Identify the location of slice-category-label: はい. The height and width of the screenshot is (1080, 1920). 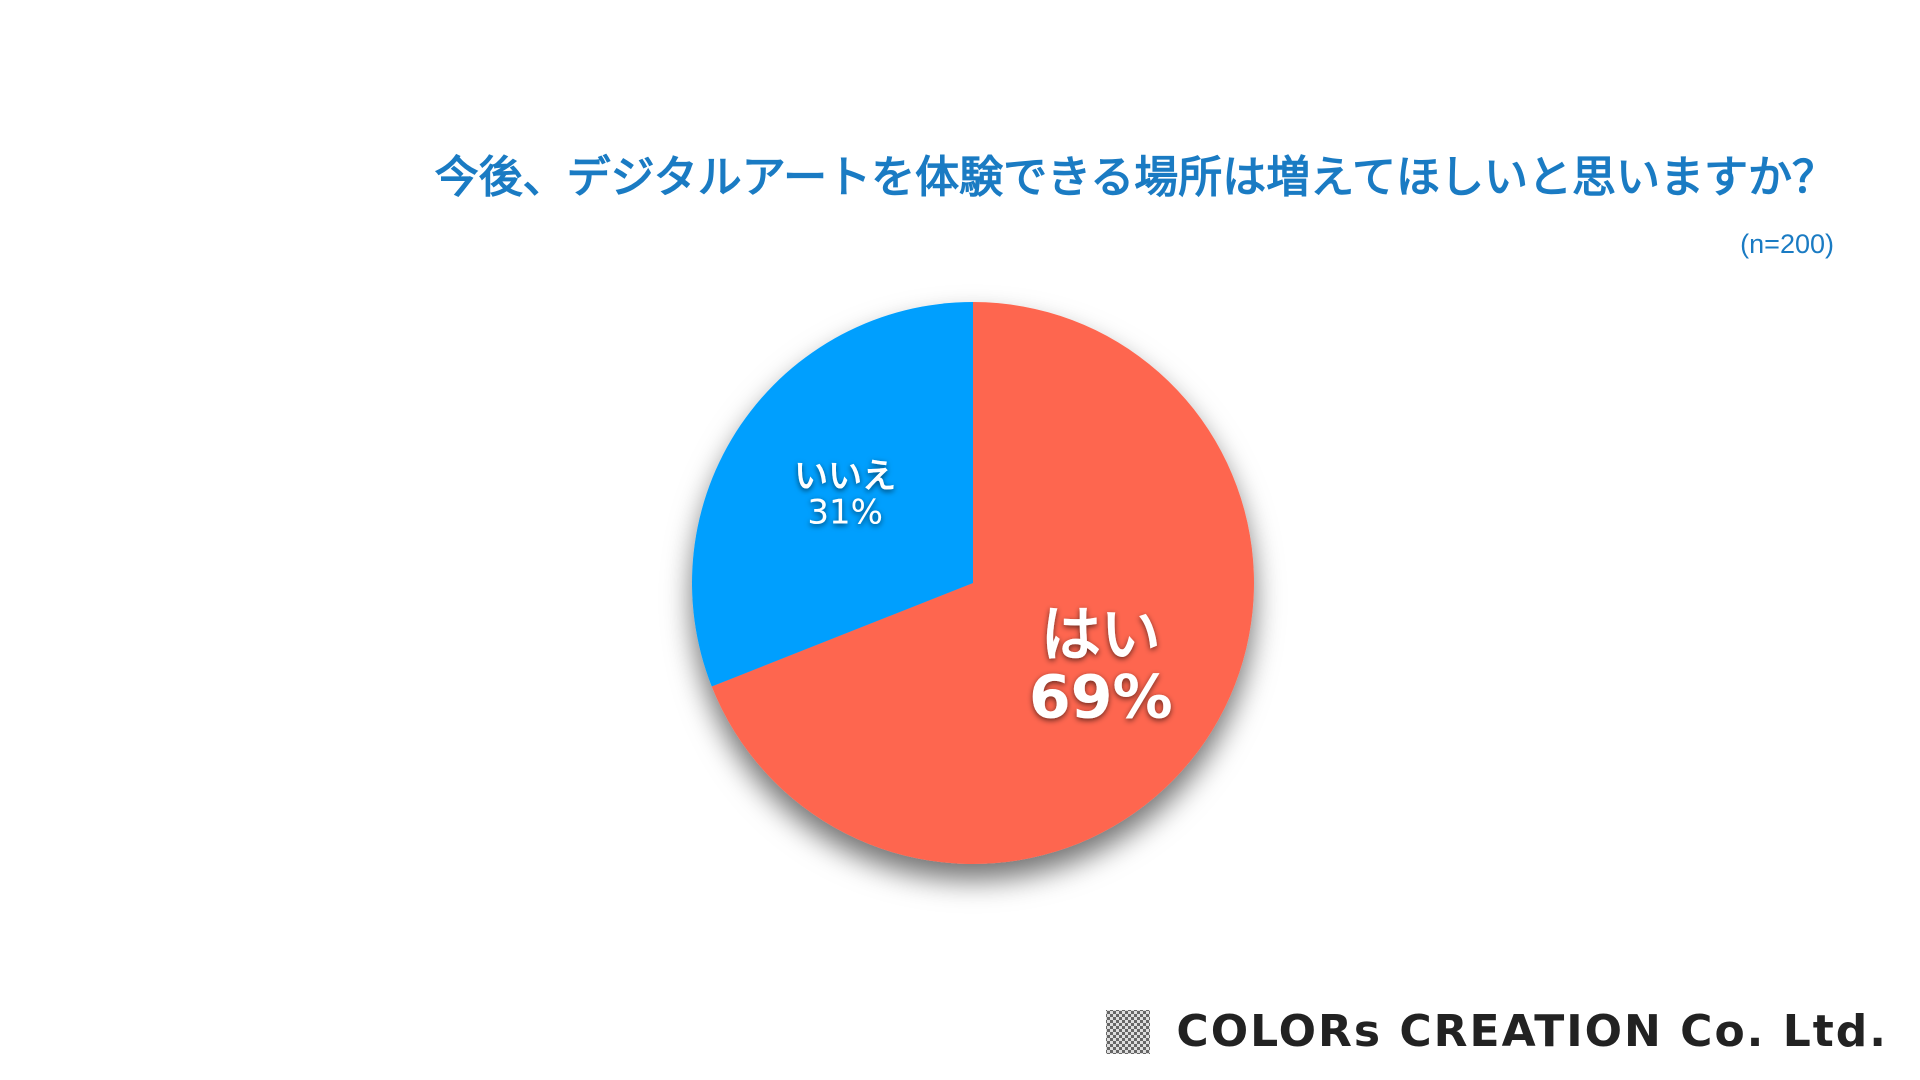
(1101, 635).